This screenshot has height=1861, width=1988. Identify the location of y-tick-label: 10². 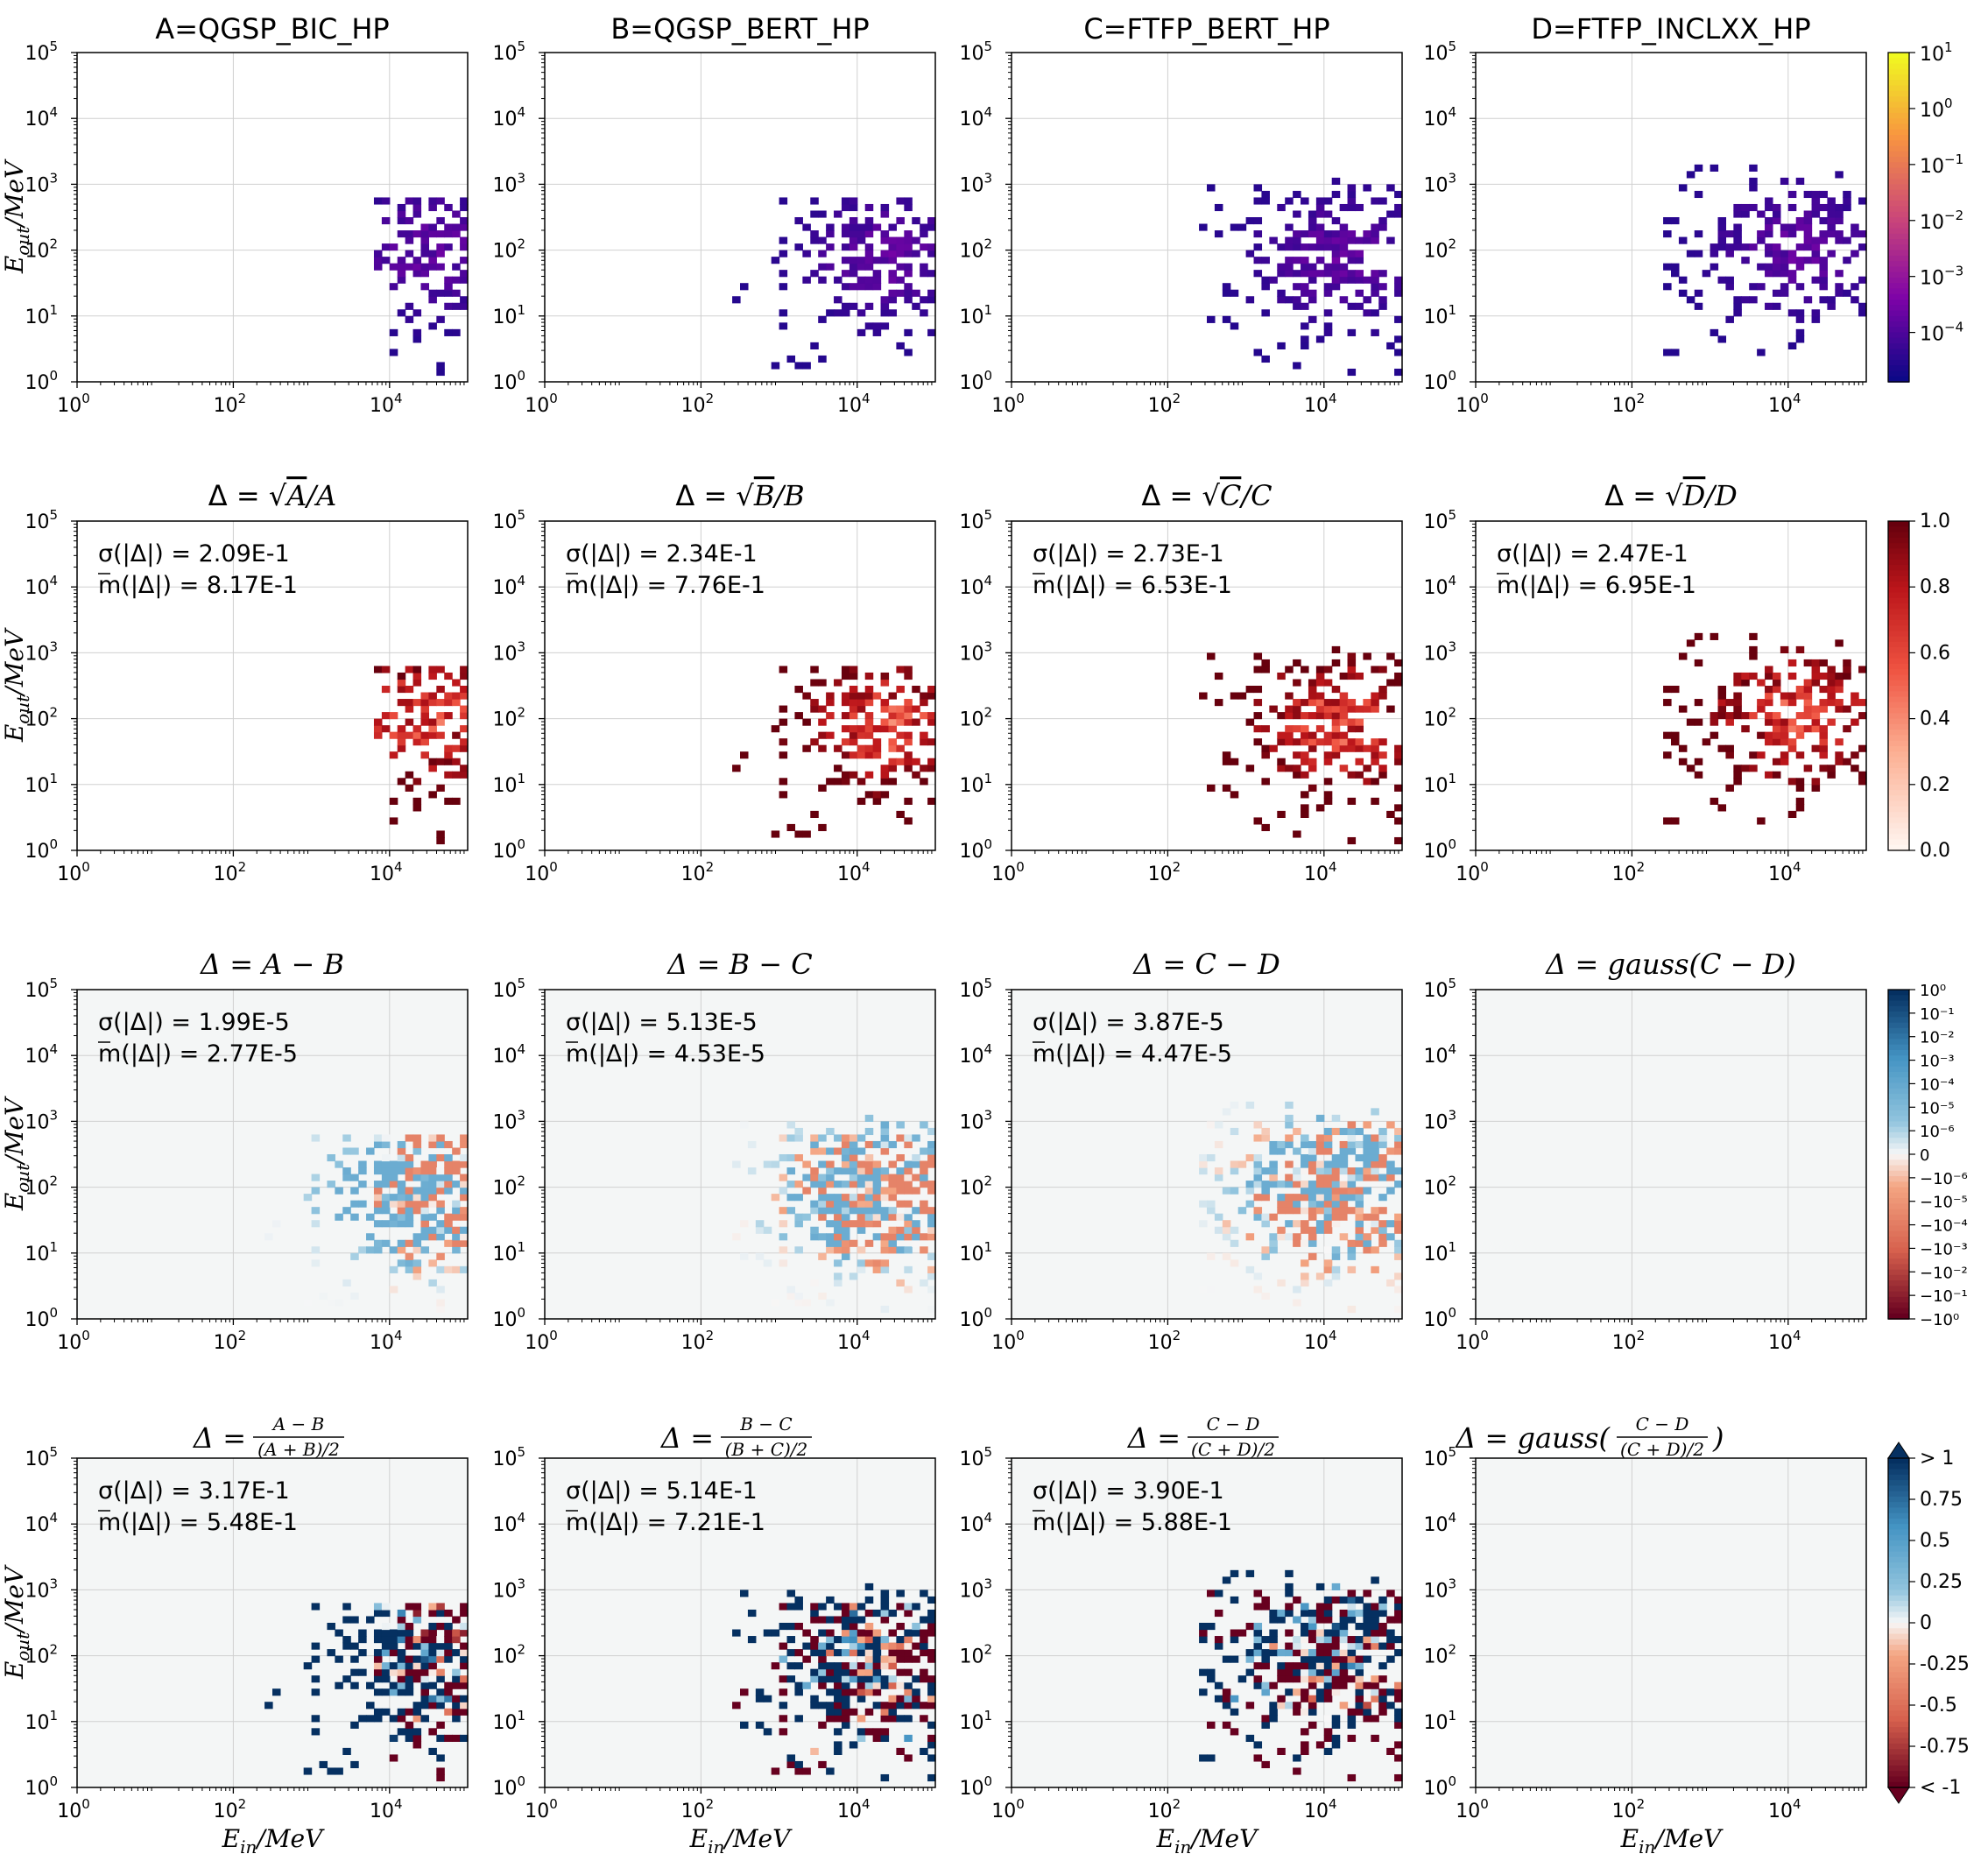
(508, 1655).